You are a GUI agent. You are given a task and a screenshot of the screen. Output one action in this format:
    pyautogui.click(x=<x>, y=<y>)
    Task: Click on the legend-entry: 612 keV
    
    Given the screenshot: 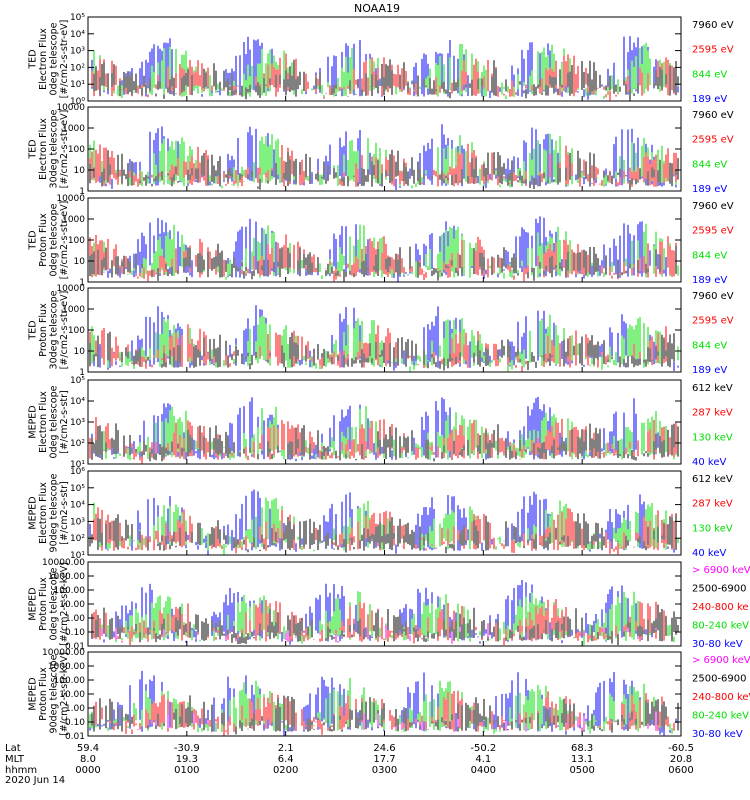 What is the action you would take?
    pyautogui.click(x=712, y=388)
    